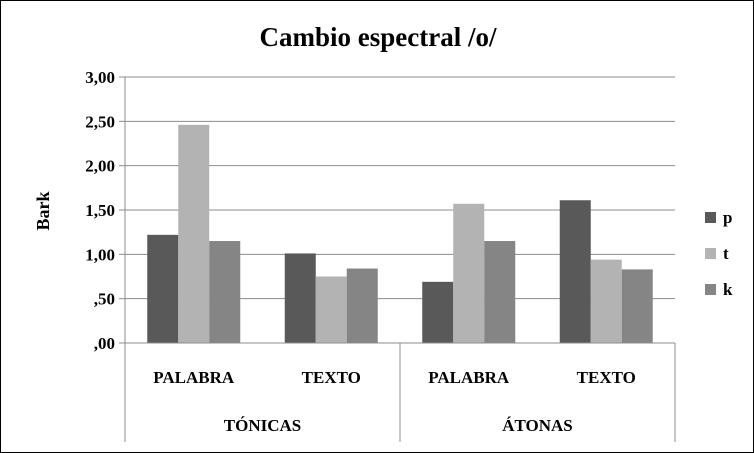  I want to click on legend-swatch-k, so click(710, 289).